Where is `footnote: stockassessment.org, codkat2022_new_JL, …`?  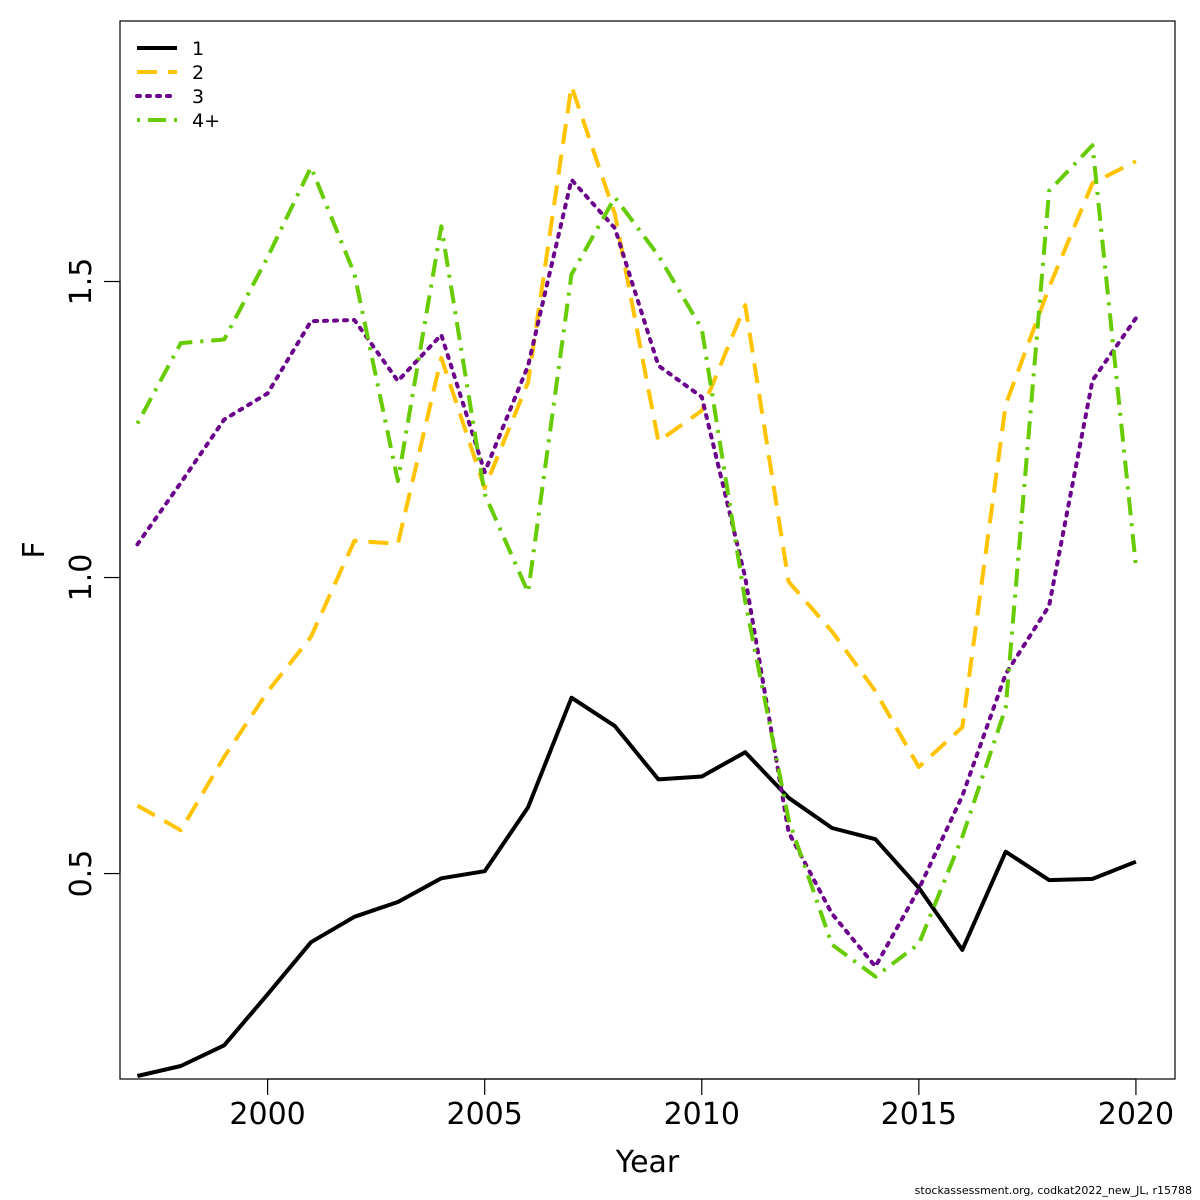 footnote: stockassessment.org, codkat2022_new_JL, … is located at coordinates (1053, 1190).